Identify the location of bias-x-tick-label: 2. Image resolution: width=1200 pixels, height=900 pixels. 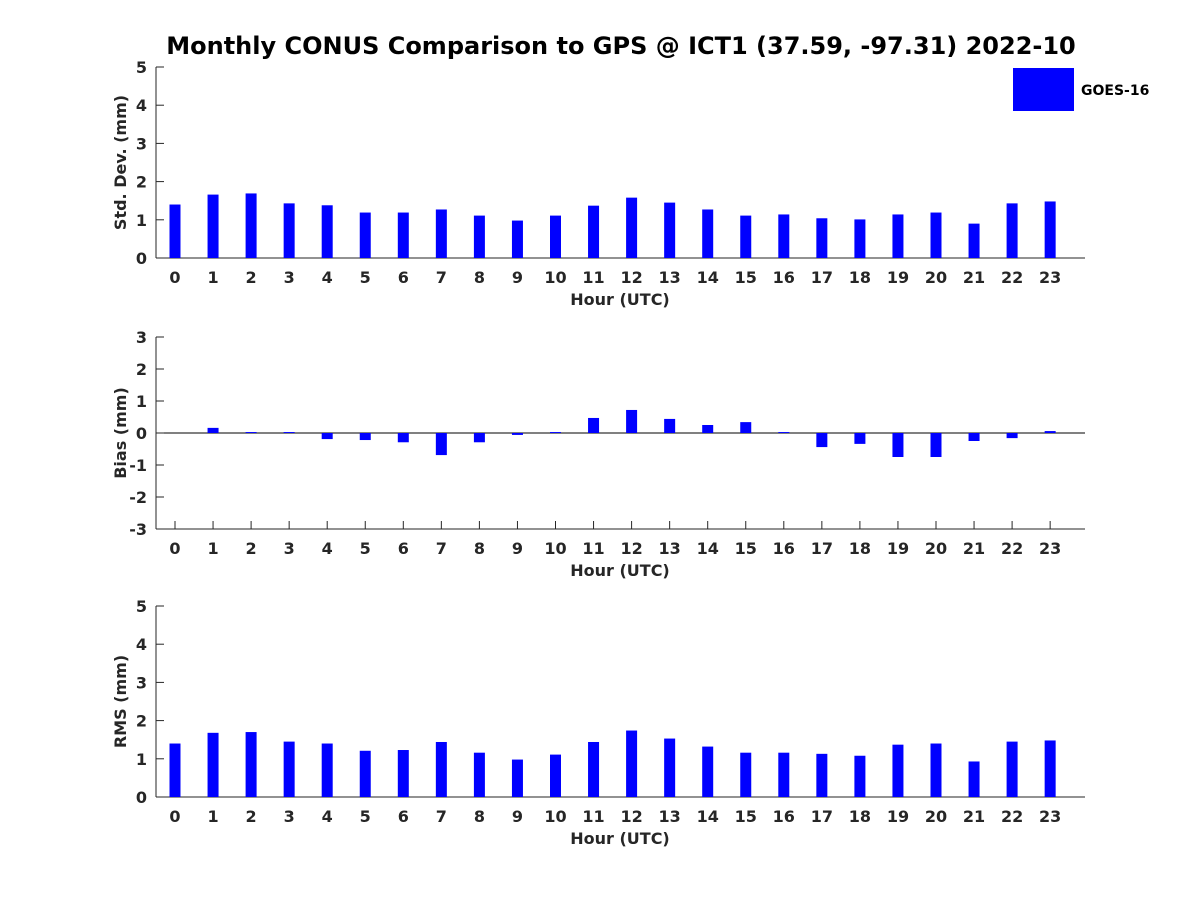
(251, 548).